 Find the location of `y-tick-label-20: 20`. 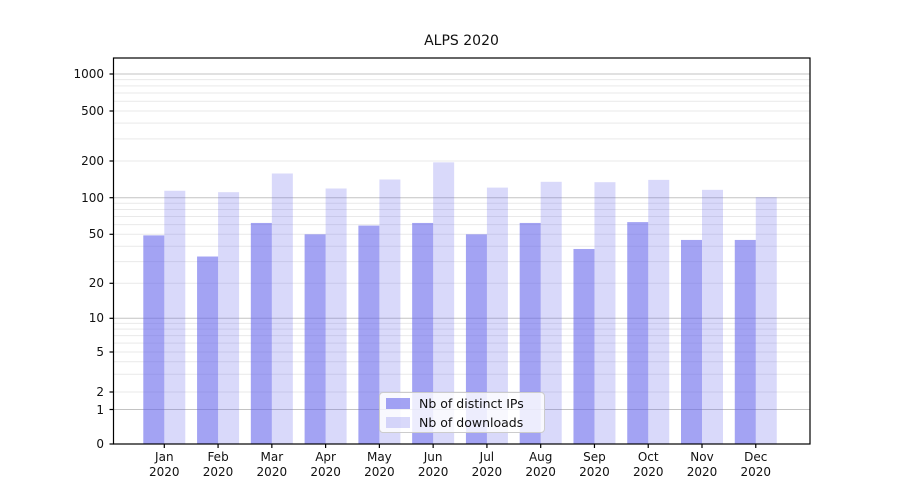

y-tick-label-20: 20 is located at coordinates (96, 283).